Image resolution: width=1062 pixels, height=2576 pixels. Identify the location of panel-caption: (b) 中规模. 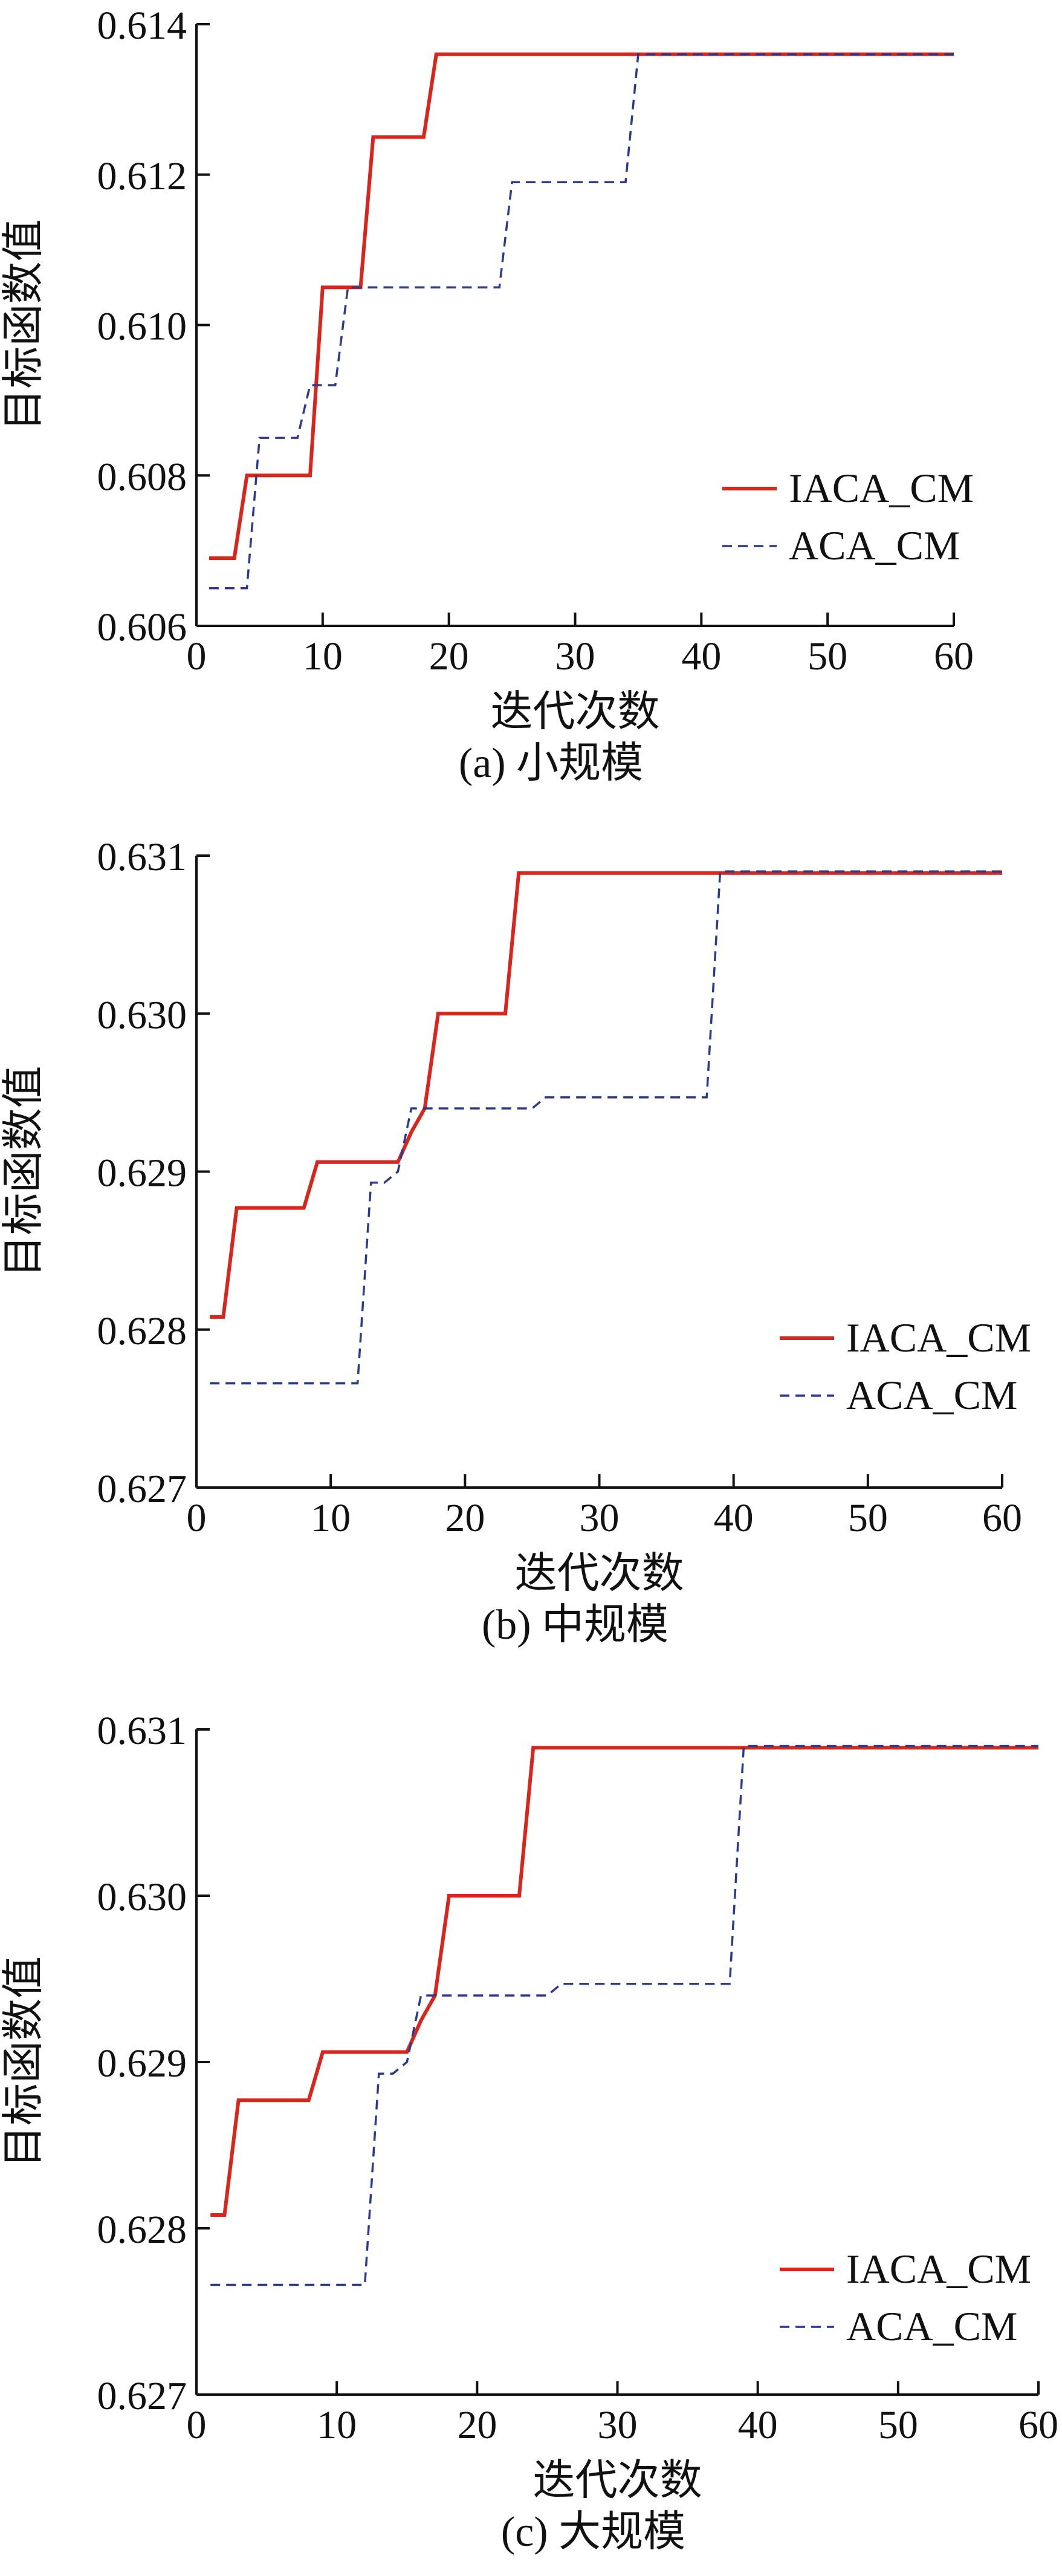
(576, 1625).